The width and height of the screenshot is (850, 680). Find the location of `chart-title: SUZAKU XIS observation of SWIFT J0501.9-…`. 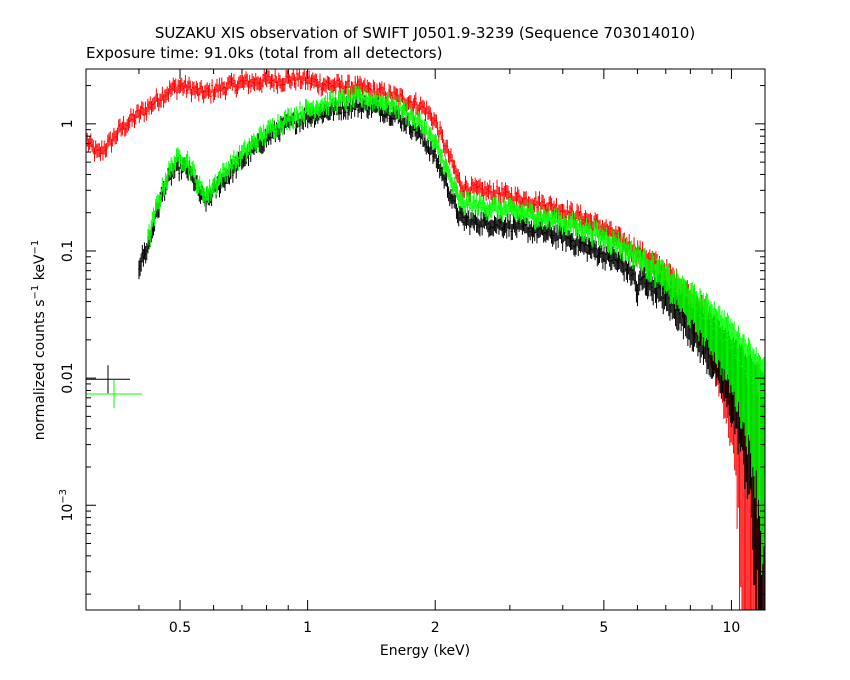

chart-title: SUZAKU XIS observation of SWIFT J0501.9-… is located at coordinates (425, 33).